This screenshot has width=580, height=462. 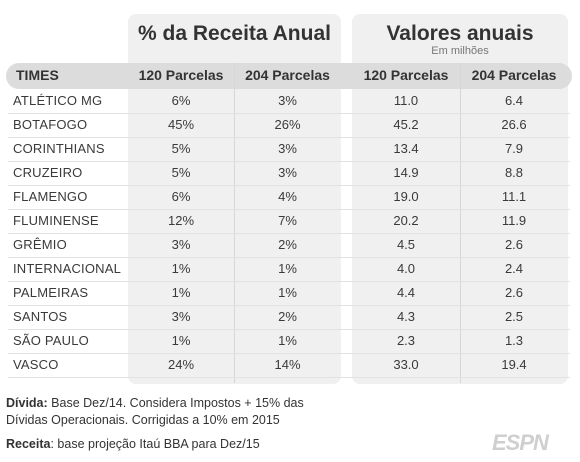 I want to click on val-204-value: 26.6, so click(x=514, y=124).